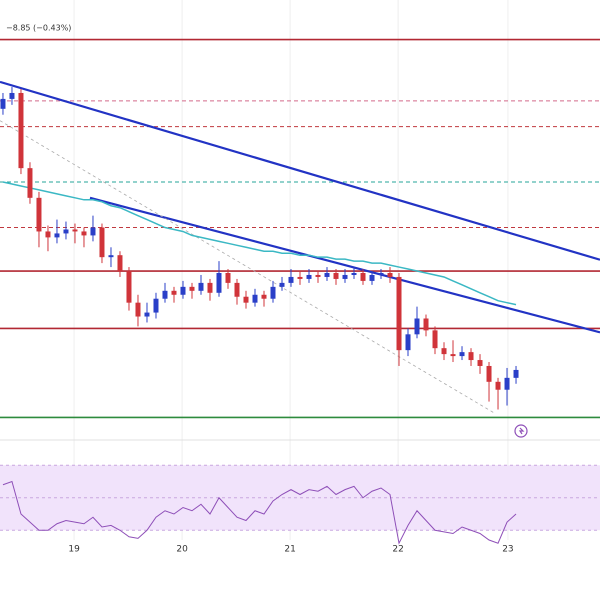 Image resolution: width=600 pixels, height=600 pixels. What do you see at coordinates (521, 431) in the screenshot?
I see `replay-icon` at bounding box center [521, 431].